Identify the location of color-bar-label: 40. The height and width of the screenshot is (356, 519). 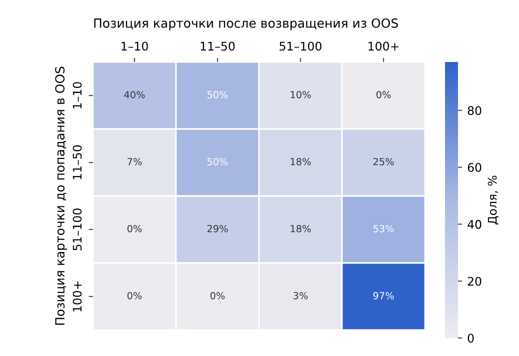
(475, 224).